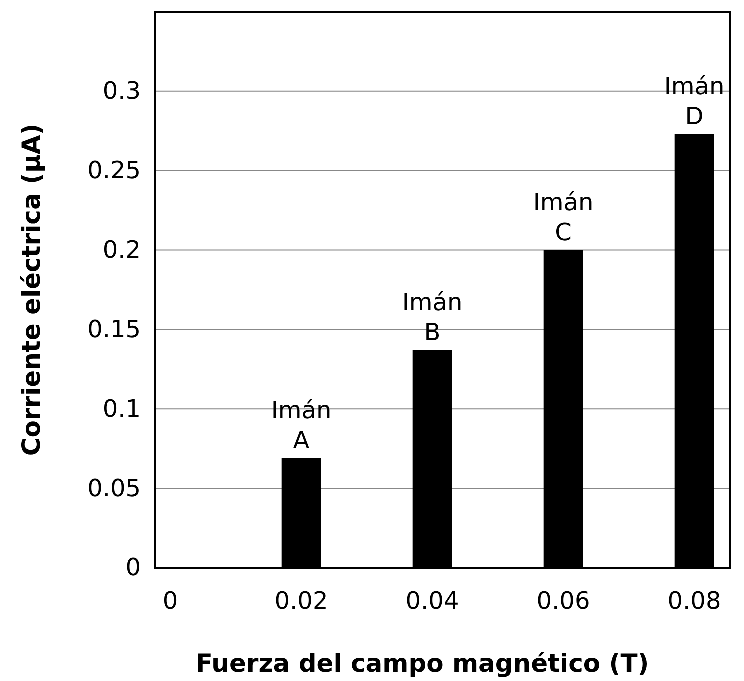 This screenshot has height=681, width=744. What do you see at coordinates (563, 601) in the screenshot?
I see `x-tick-label: 0.06` at bounding box center [563, 601].